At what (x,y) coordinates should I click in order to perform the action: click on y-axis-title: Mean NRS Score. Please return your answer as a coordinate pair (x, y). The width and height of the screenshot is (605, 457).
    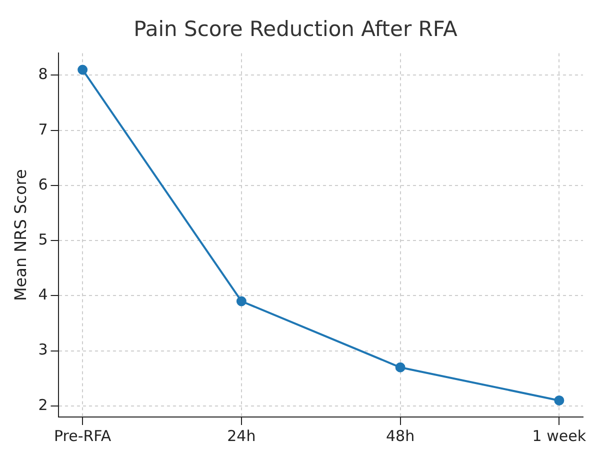
    Looking at the image, I should click on (20, 235).